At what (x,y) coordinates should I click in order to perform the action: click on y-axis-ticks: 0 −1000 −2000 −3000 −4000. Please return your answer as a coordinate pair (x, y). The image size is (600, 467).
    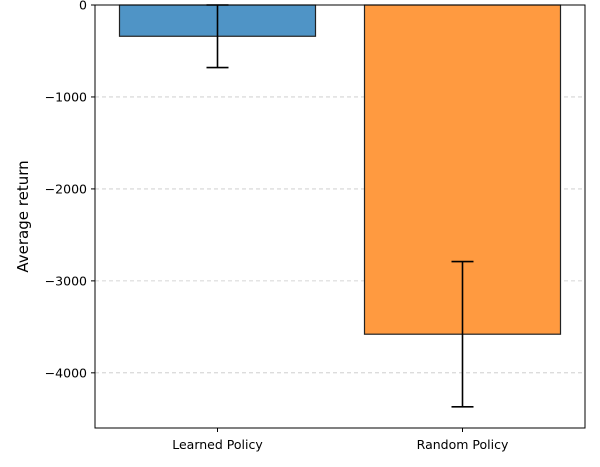
    Looking at the image, I should click on (70, 190).